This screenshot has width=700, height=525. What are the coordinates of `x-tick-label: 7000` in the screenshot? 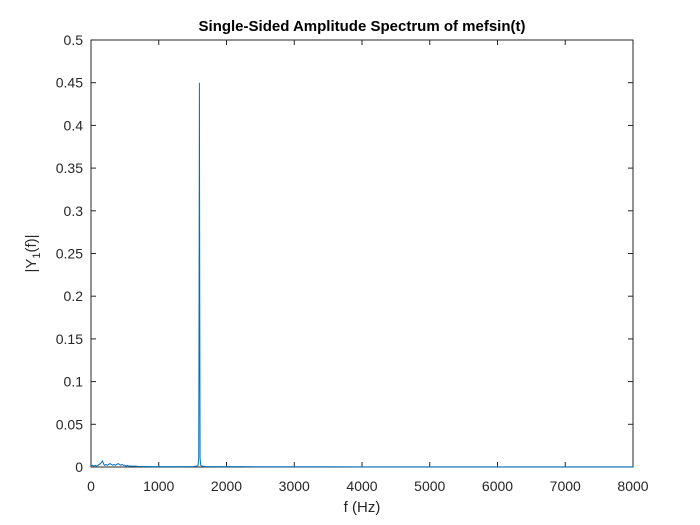 It's located at (565, 486).